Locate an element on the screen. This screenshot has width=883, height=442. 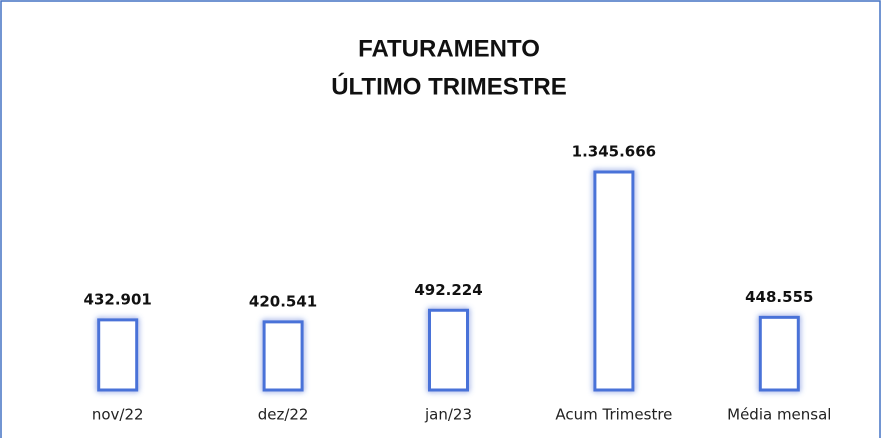
chart-title: ÚLTIMO TRIMESTRE is located at coordinates (449, 86).